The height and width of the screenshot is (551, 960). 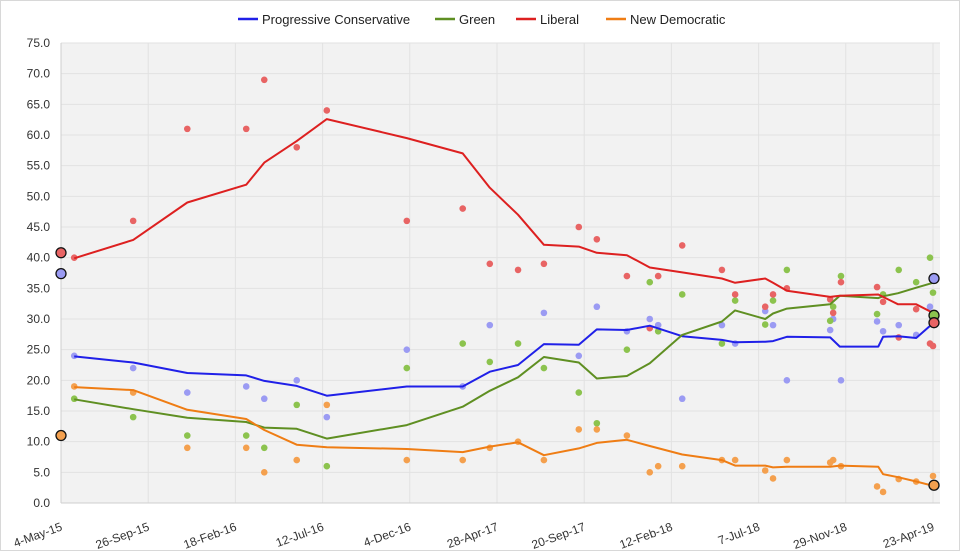 What do you see at coordinates (559, 535) in the screenshot?
I see `x-tick-label: 20-Sep-17` at bounding box center [559, 535].